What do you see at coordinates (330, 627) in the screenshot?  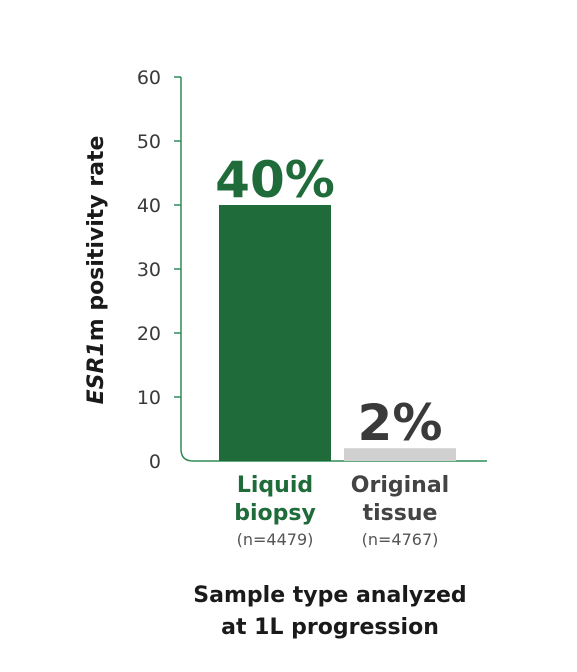 I see `x-axis-label-line2: at 1L progression` at bounding box center [330, 627].